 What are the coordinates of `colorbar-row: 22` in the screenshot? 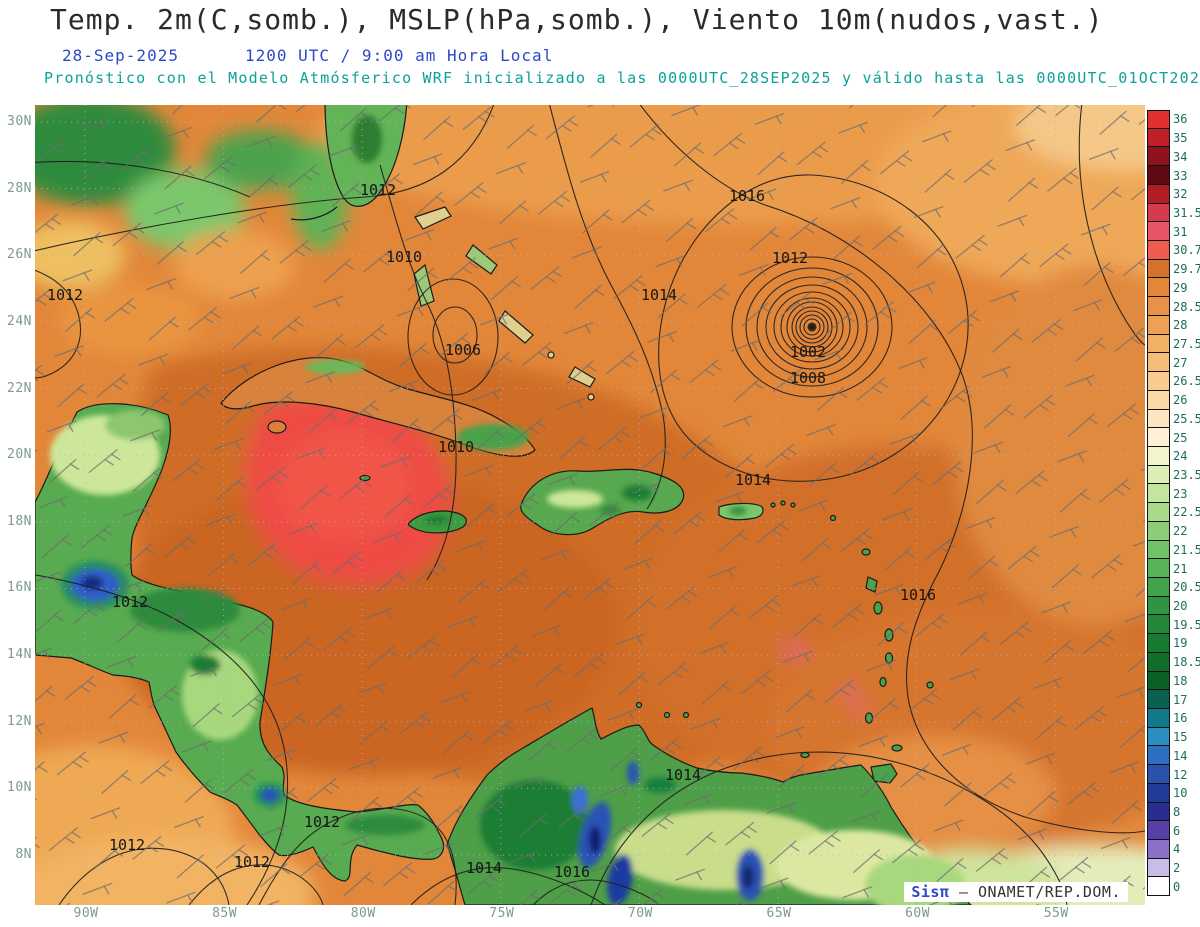 It's located at (1173, 531).